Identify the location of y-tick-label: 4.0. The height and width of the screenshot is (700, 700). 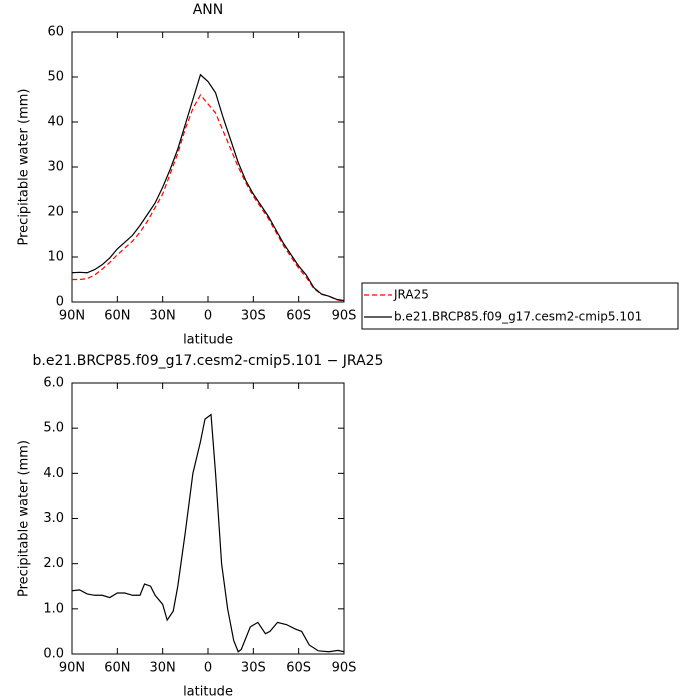
(53, 473).